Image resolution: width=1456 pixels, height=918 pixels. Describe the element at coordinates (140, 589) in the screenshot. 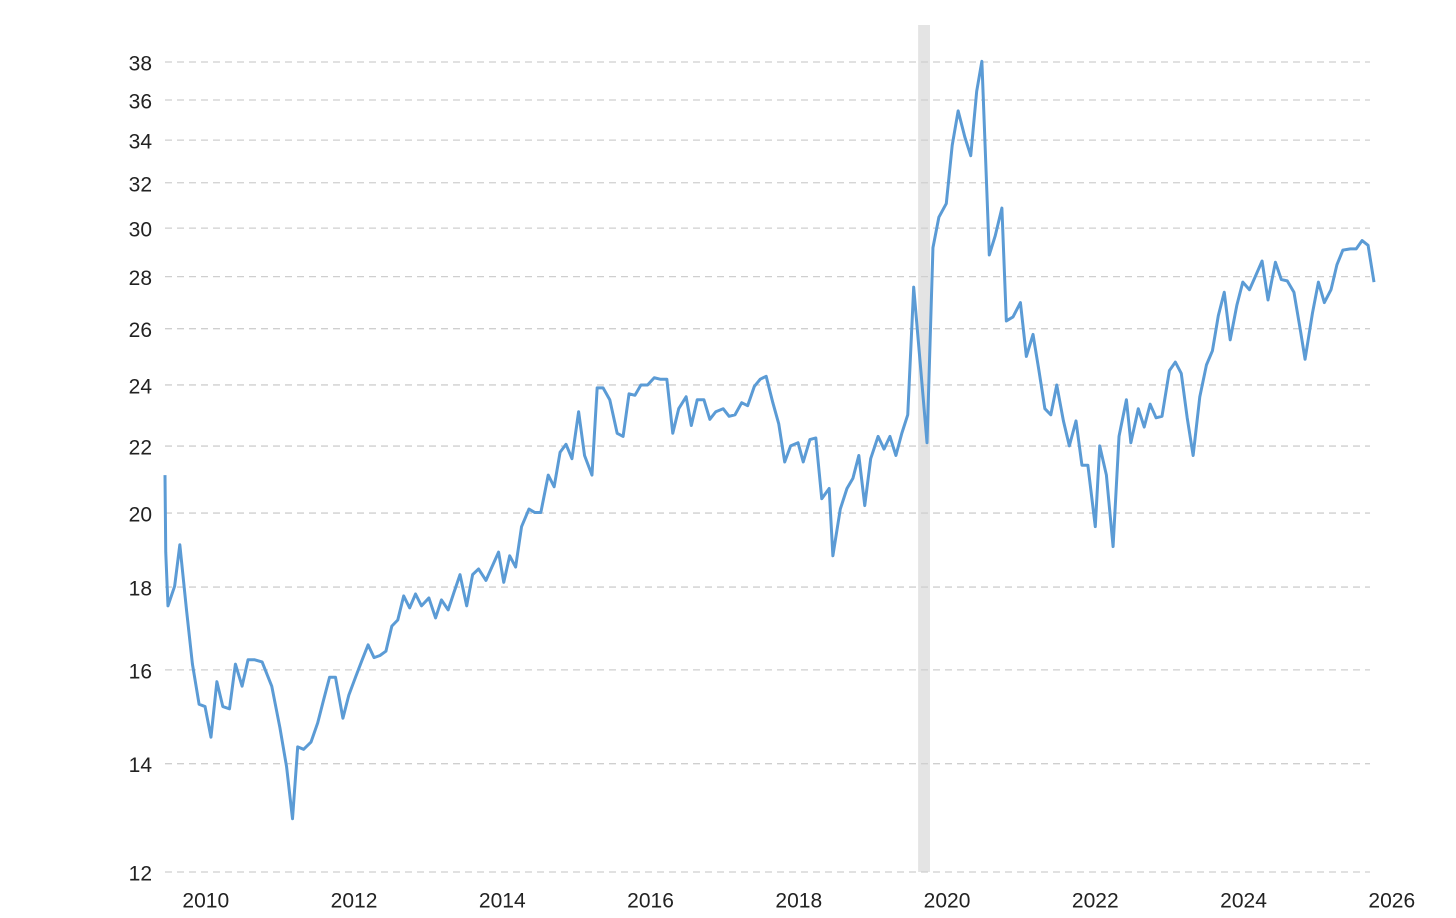

I see `y-tick-label: 18` at that location.